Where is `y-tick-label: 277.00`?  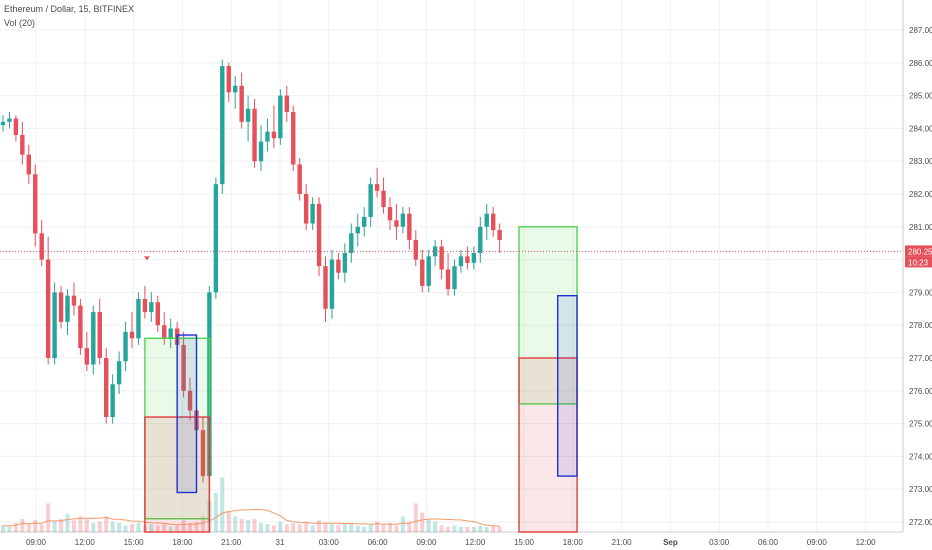 y-tick-label: 277.00 is located at coordinates (920, 358).